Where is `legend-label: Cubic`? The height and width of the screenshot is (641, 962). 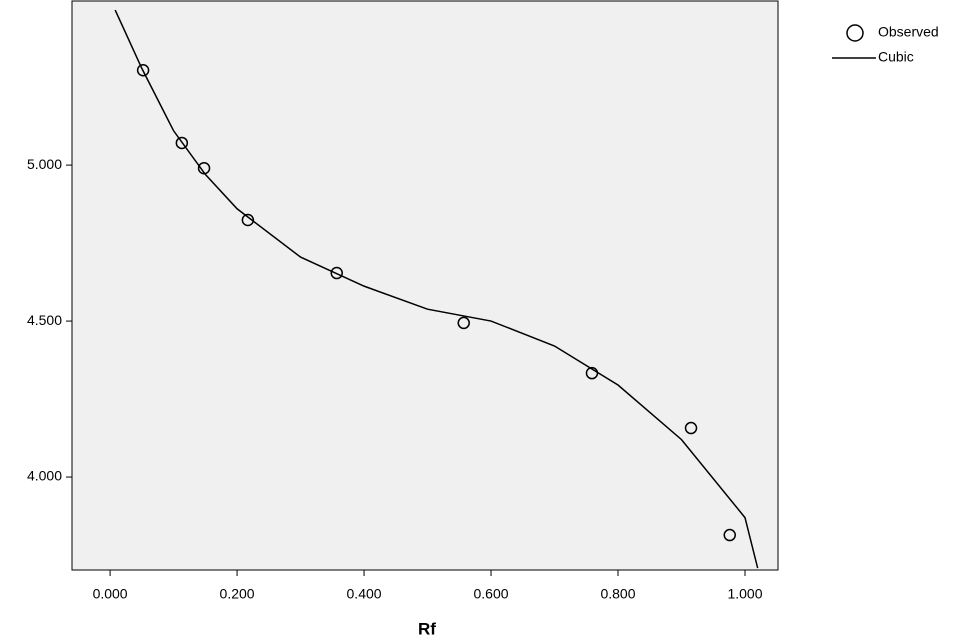 legend-label: Cubic is located at coordinates (896, 57).